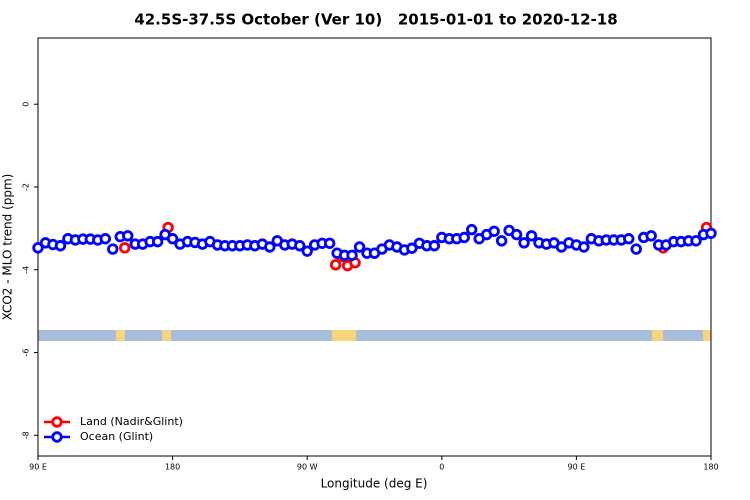 The height and width of the screenshot is (500, 750). I want to click on y-tick-label: -6, so click(26, 353).